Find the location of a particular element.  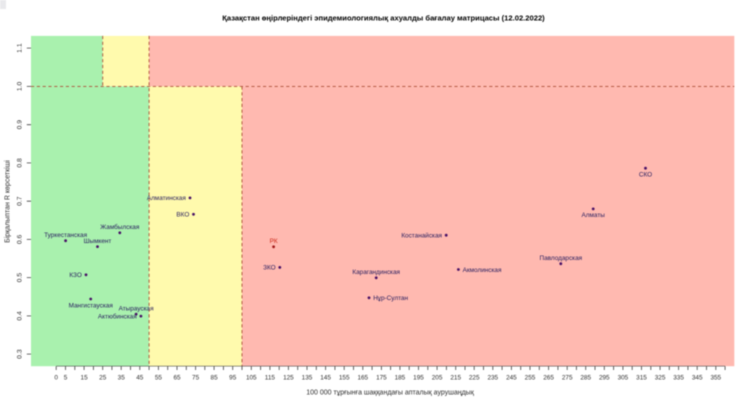

svg-text: 0.8 is located at coordinates (20, 163).